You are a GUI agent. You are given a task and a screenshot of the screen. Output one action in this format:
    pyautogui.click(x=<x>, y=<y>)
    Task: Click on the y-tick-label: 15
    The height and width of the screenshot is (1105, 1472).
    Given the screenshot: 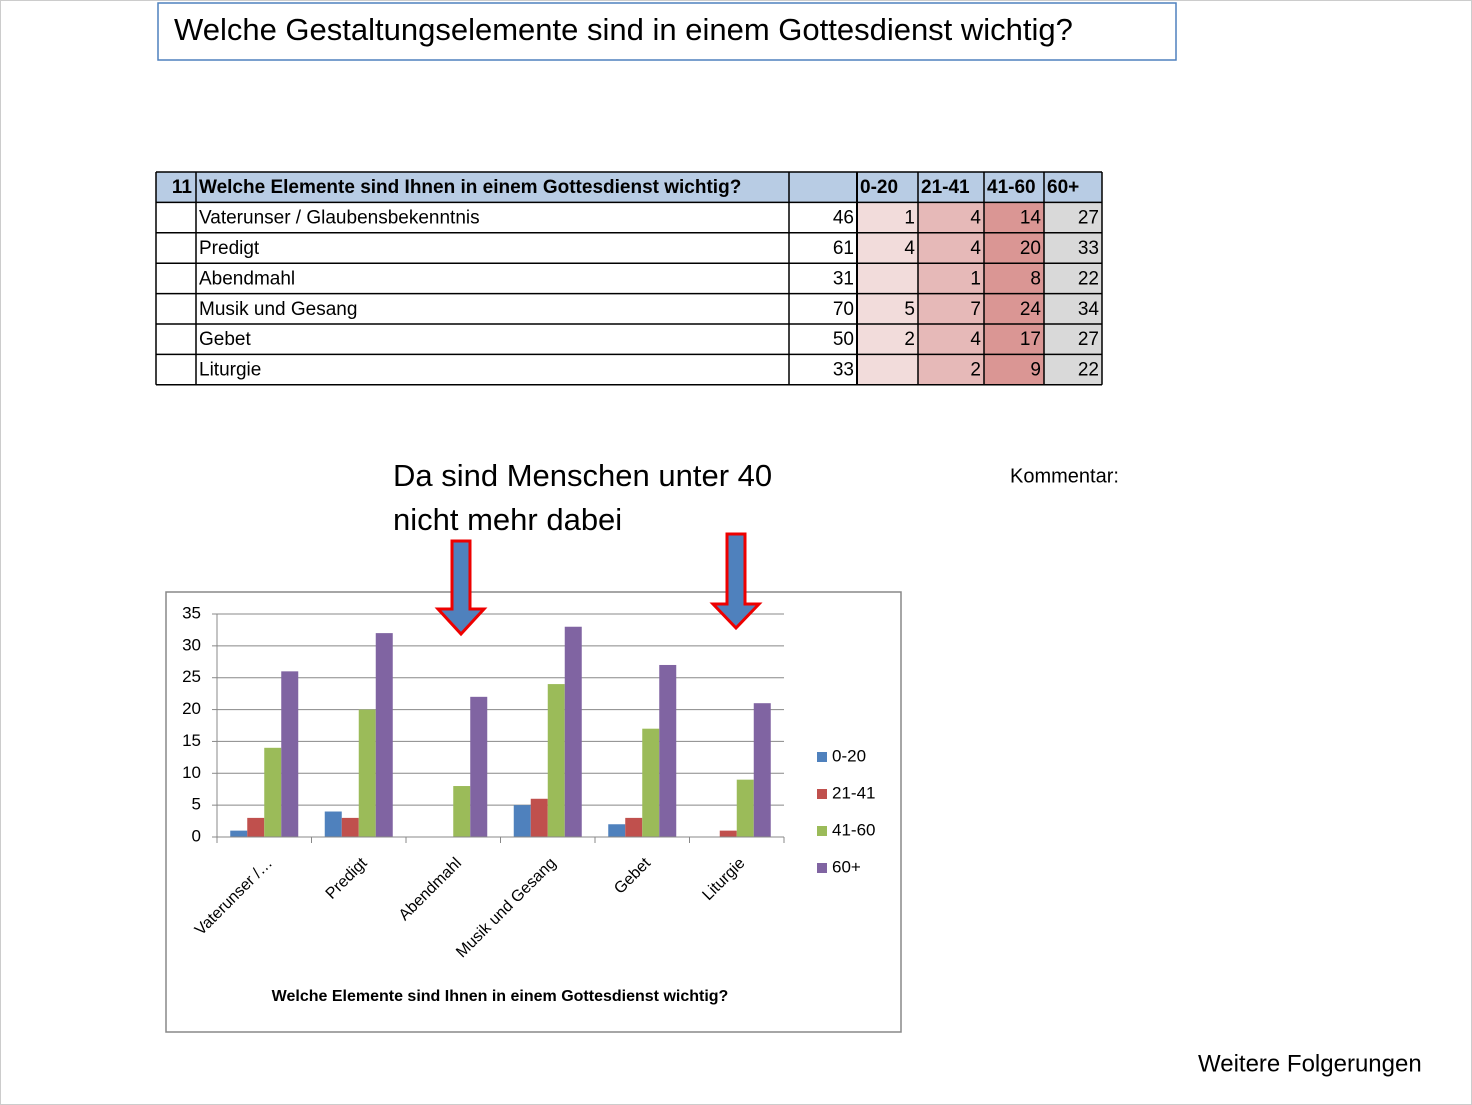 What is the action you would take?
    pyautogui.click(x=191, y=740)
    